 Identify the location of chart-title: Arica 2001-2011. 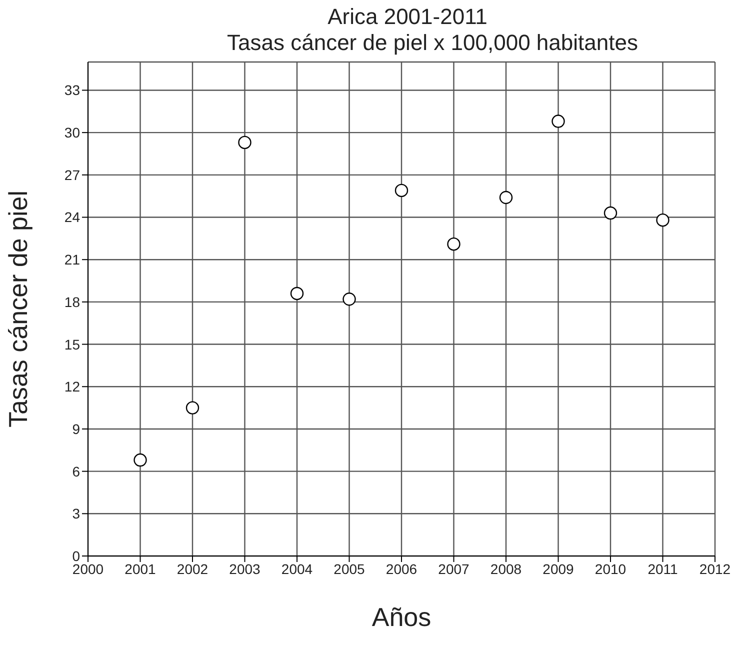
(407, 17).